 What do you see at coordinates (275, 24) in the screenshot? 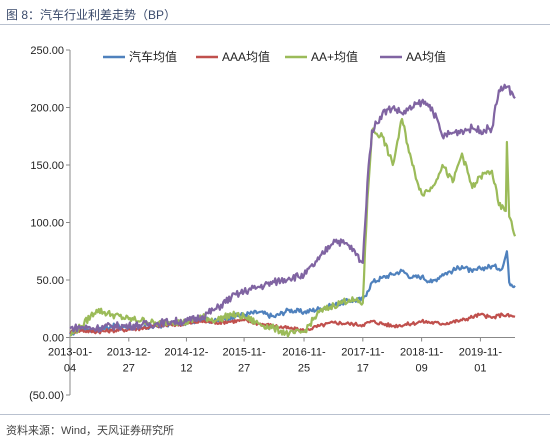
I see `title-divider` at bounding box center [275, 24].